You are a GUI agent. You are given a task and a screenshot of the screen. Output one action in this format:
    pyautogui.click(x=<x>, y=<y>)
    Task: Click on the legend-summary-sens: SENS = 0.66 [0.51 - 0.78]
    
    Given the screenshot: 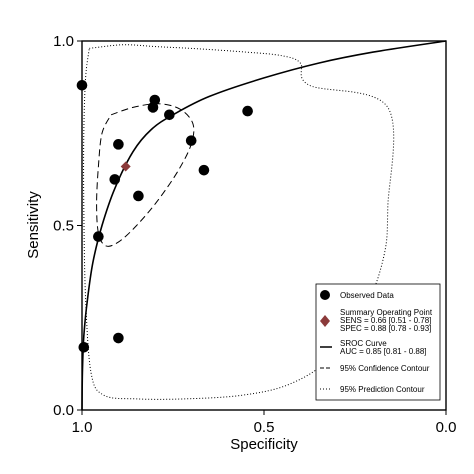 What is the action you would take?
    pyautogui.click(x=385, y=320)
    